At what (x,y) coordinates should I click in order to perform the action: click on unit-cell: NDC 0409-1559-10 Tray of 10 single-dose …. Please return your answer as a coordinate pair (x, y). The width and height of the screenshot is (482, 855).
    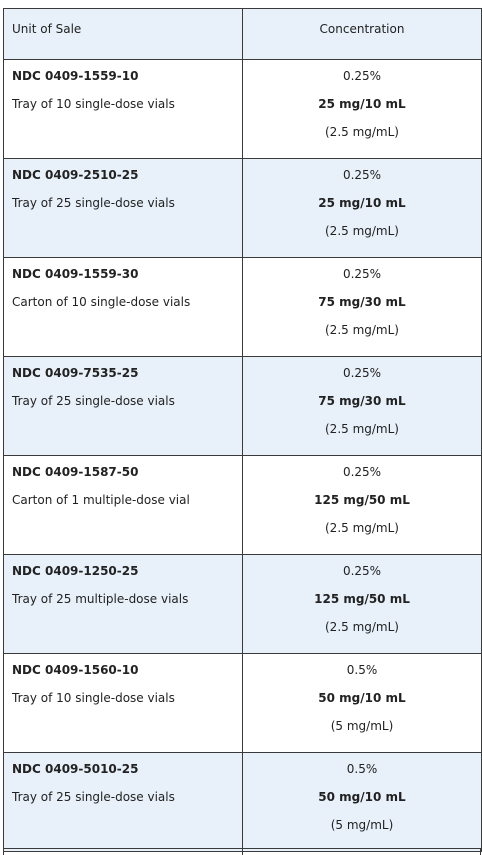
    Looking at the image, I should click on (123, 109).